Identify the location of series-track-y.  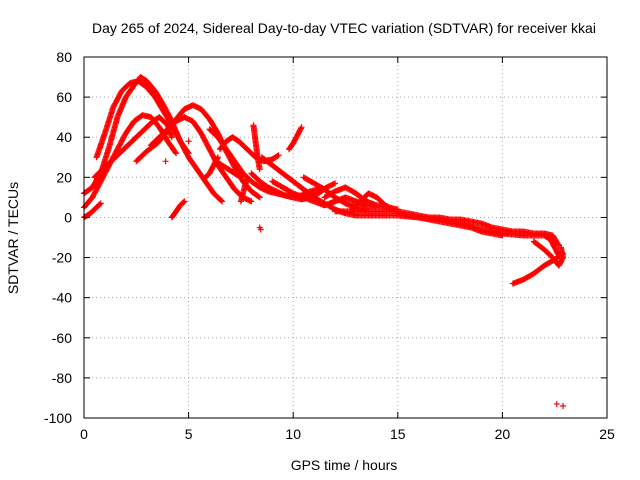
(256, 147).